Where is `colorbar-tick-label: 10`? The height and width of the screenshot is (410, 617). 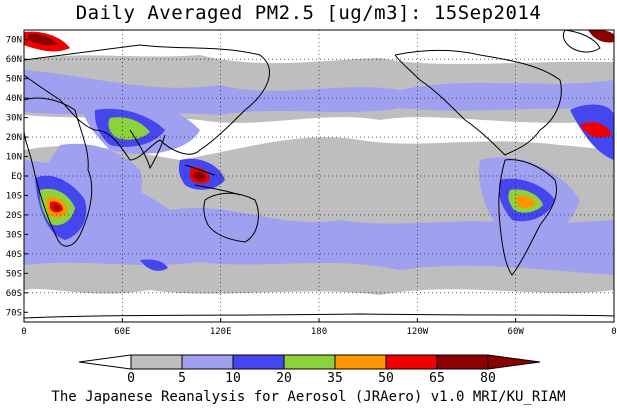
colorbar-tick-label: 10 is located at coordinates (233, 378).